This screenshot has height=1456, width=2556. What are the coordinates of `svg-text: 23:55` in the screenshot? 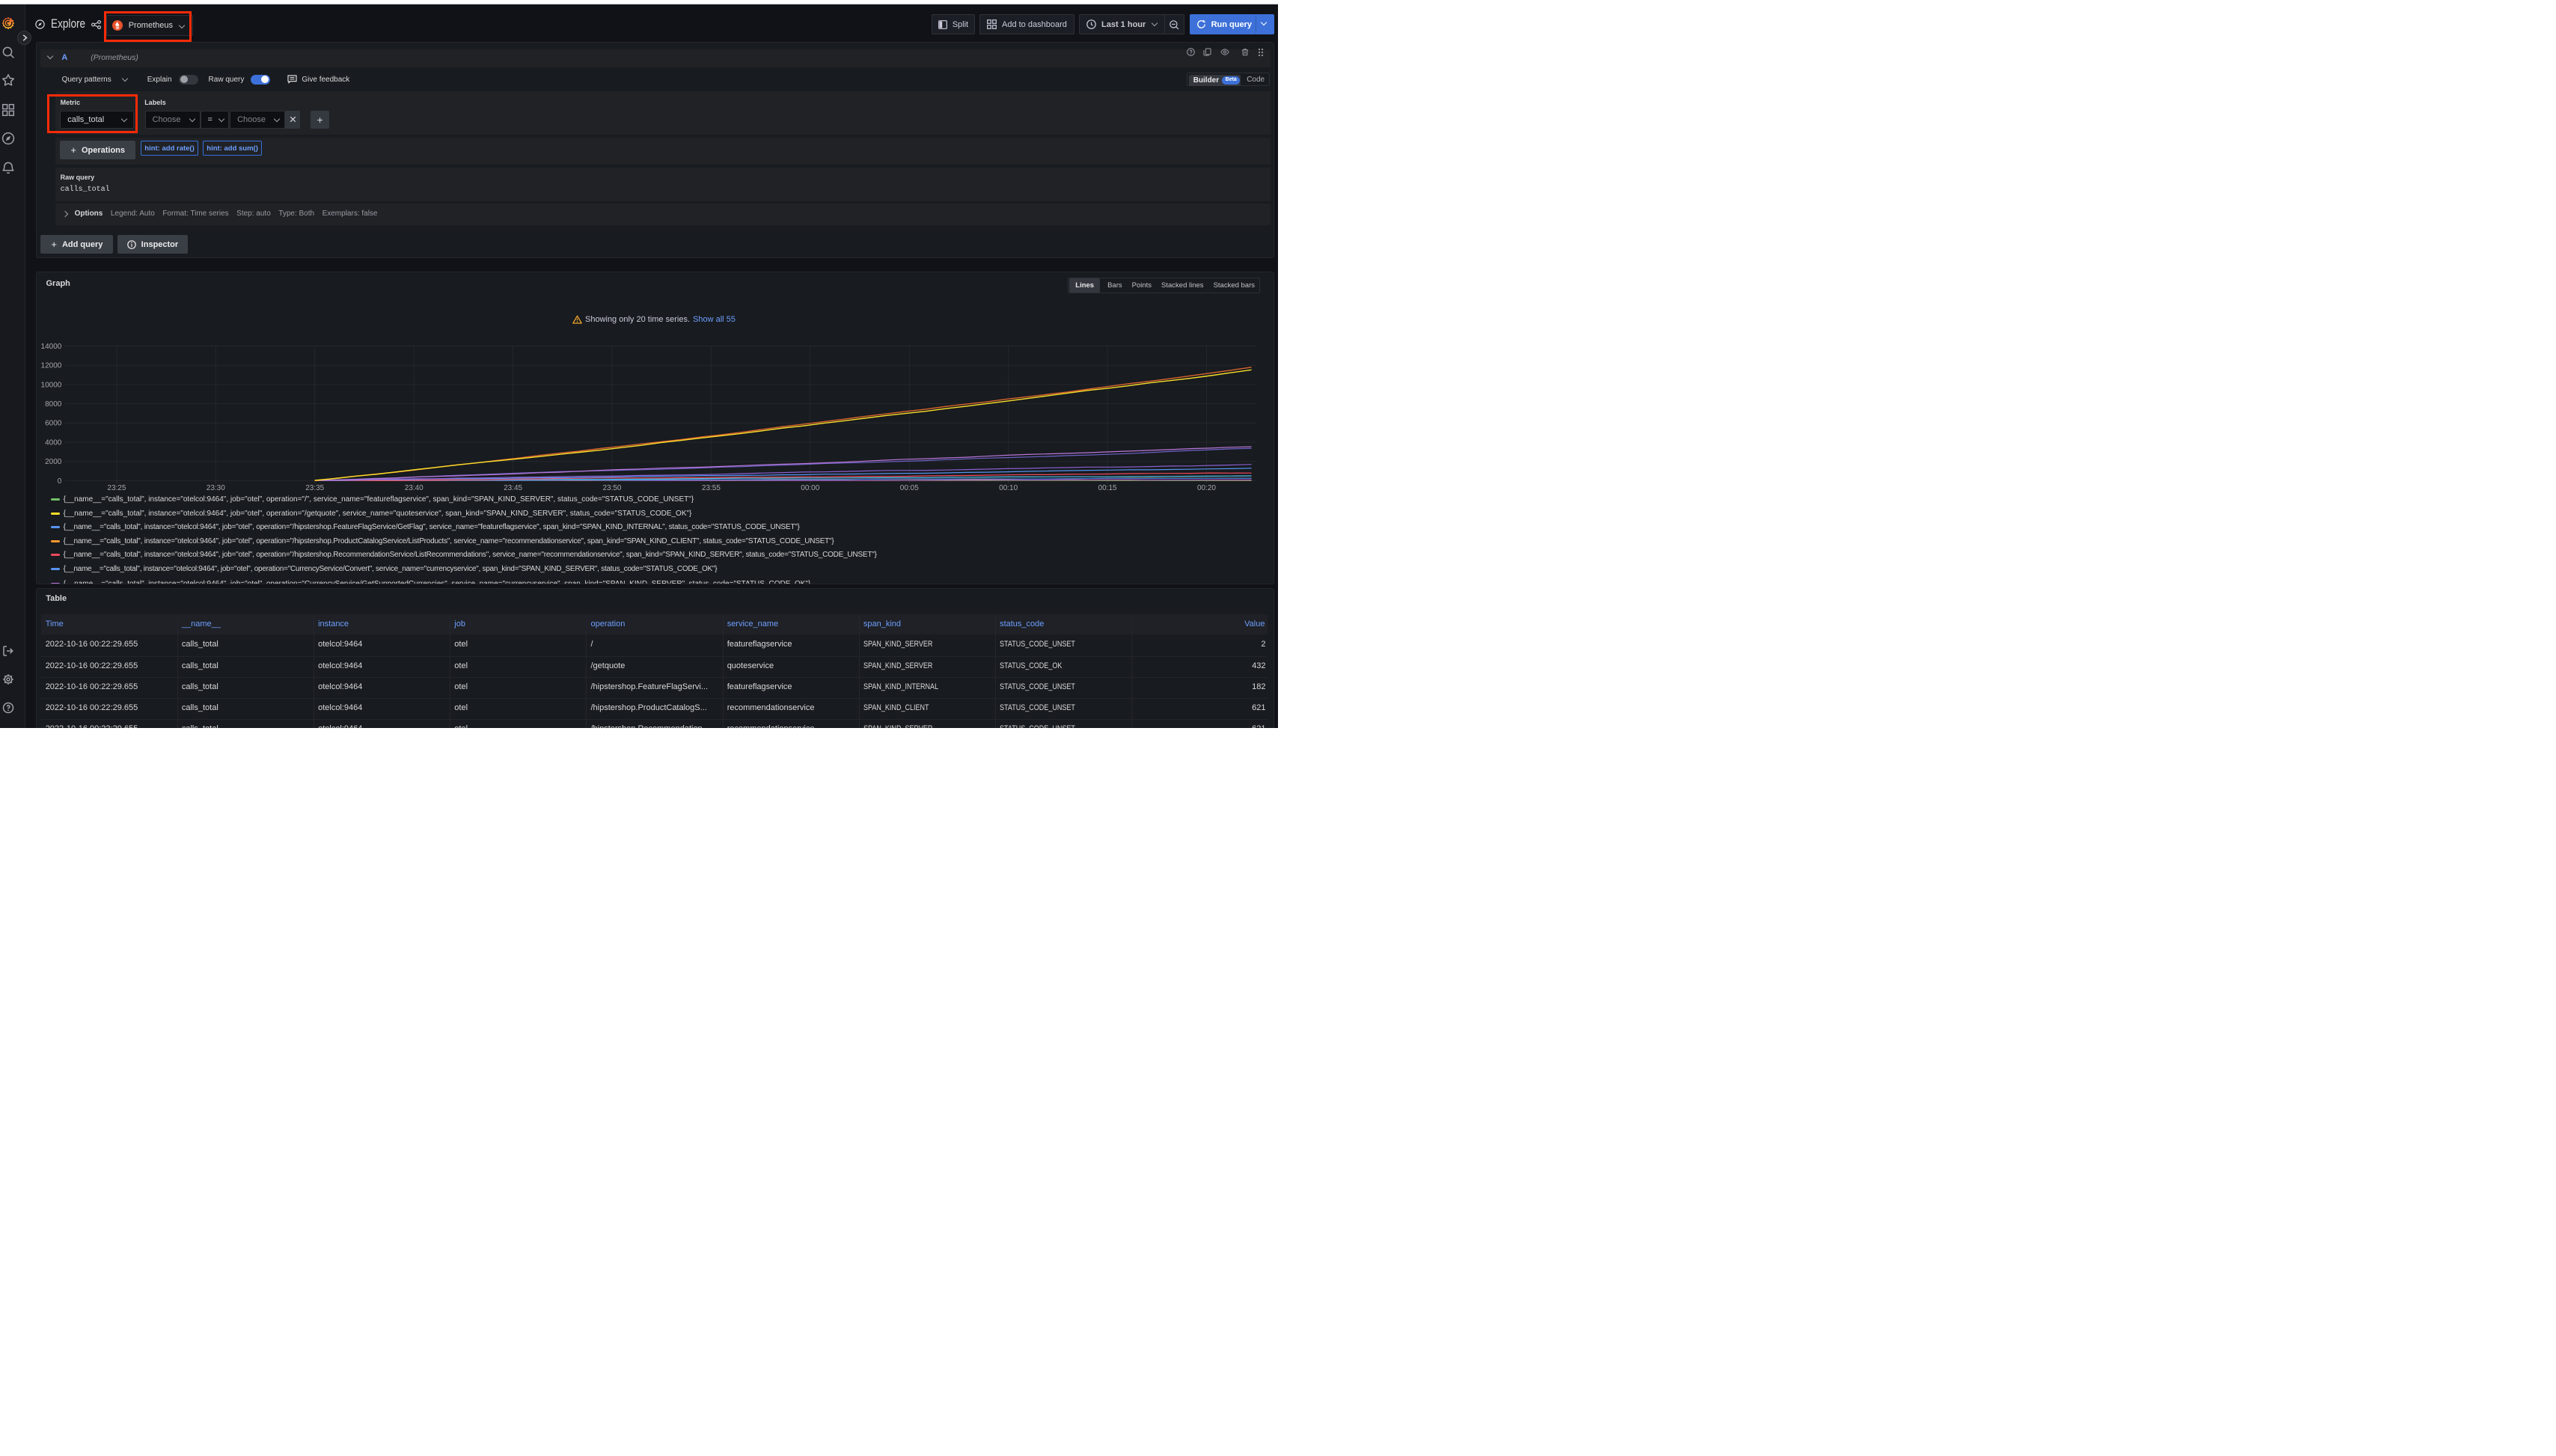 It's located at (711, 488).